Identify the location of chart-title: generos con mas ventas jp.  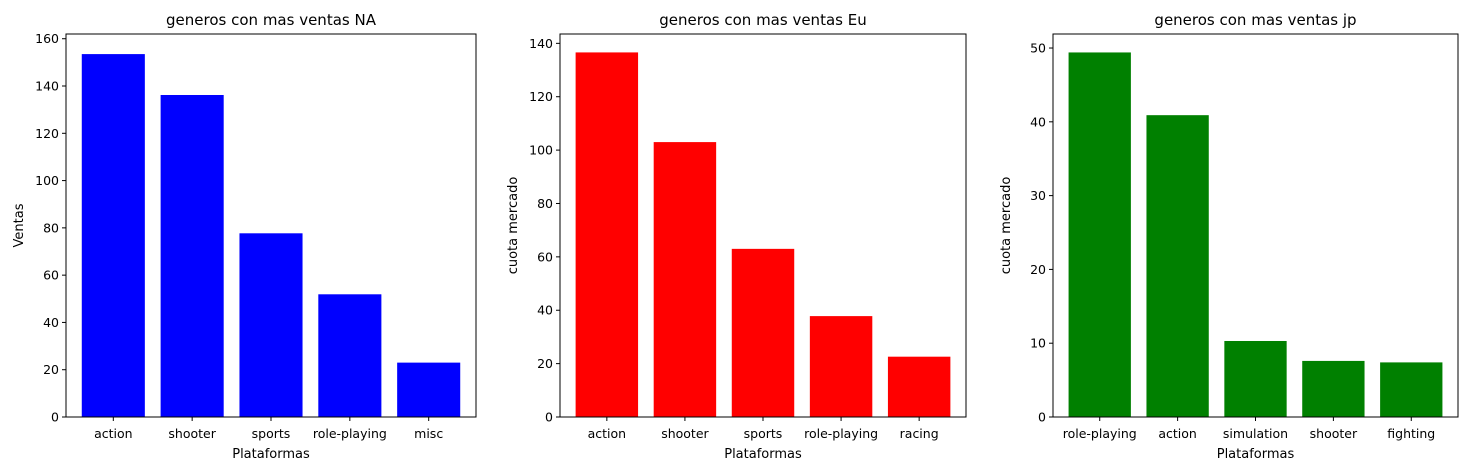
(1255, 20).